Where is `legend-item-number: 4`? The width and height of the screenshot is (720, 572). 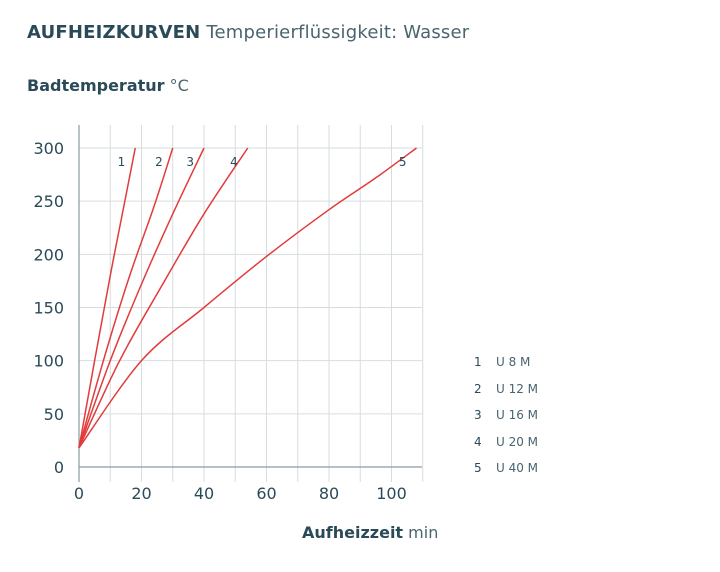 legend-item-number: 4 is located at coordinates (478, 441).